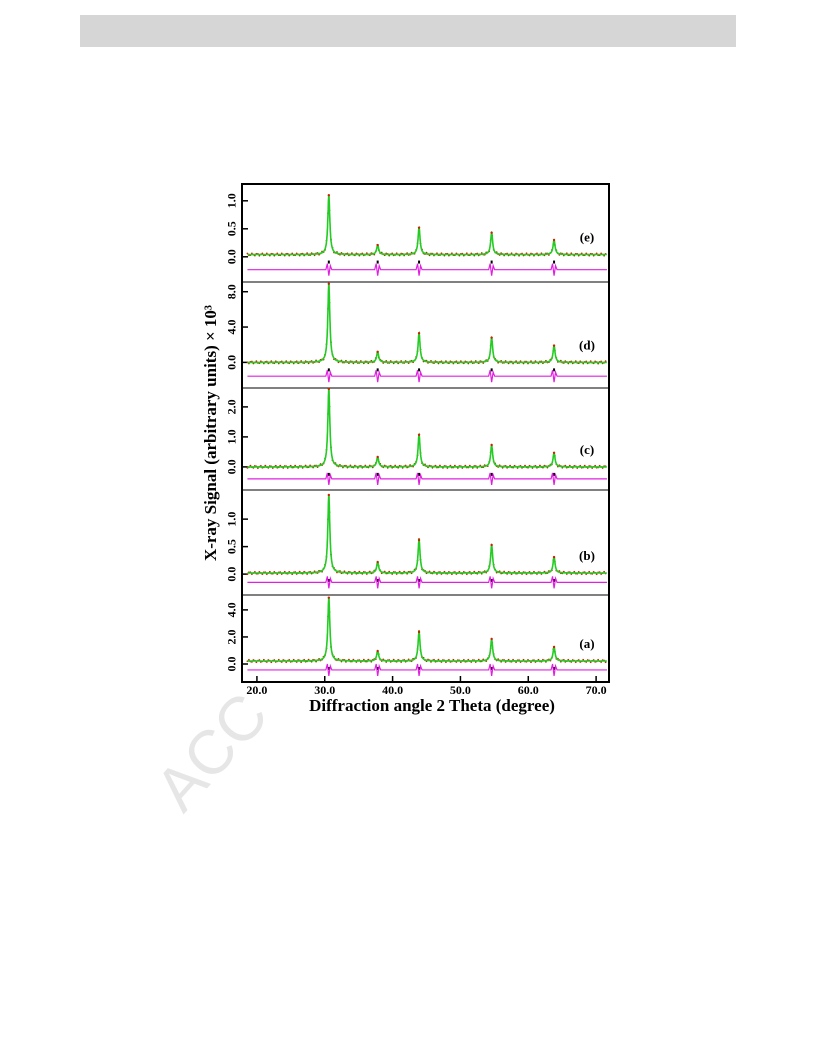 Image resolution: width=816 pixels, height=1056 pixels. I want to click on x-tick-label: 50.0, so click(460, 690).